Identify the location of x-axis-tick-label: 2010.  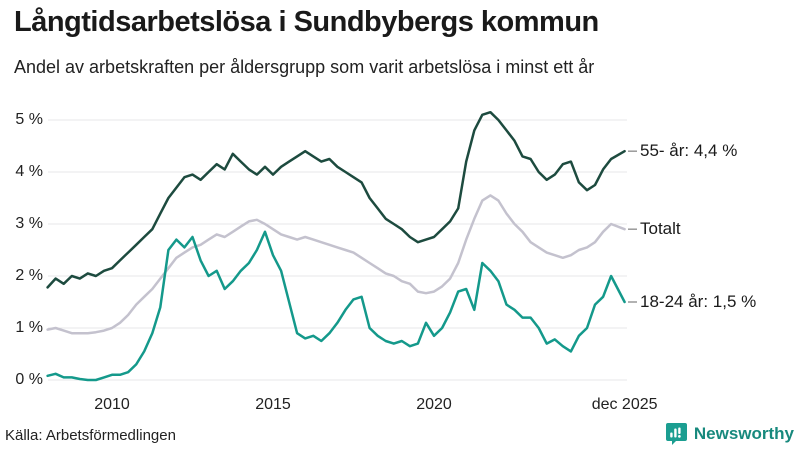
(112, 404).